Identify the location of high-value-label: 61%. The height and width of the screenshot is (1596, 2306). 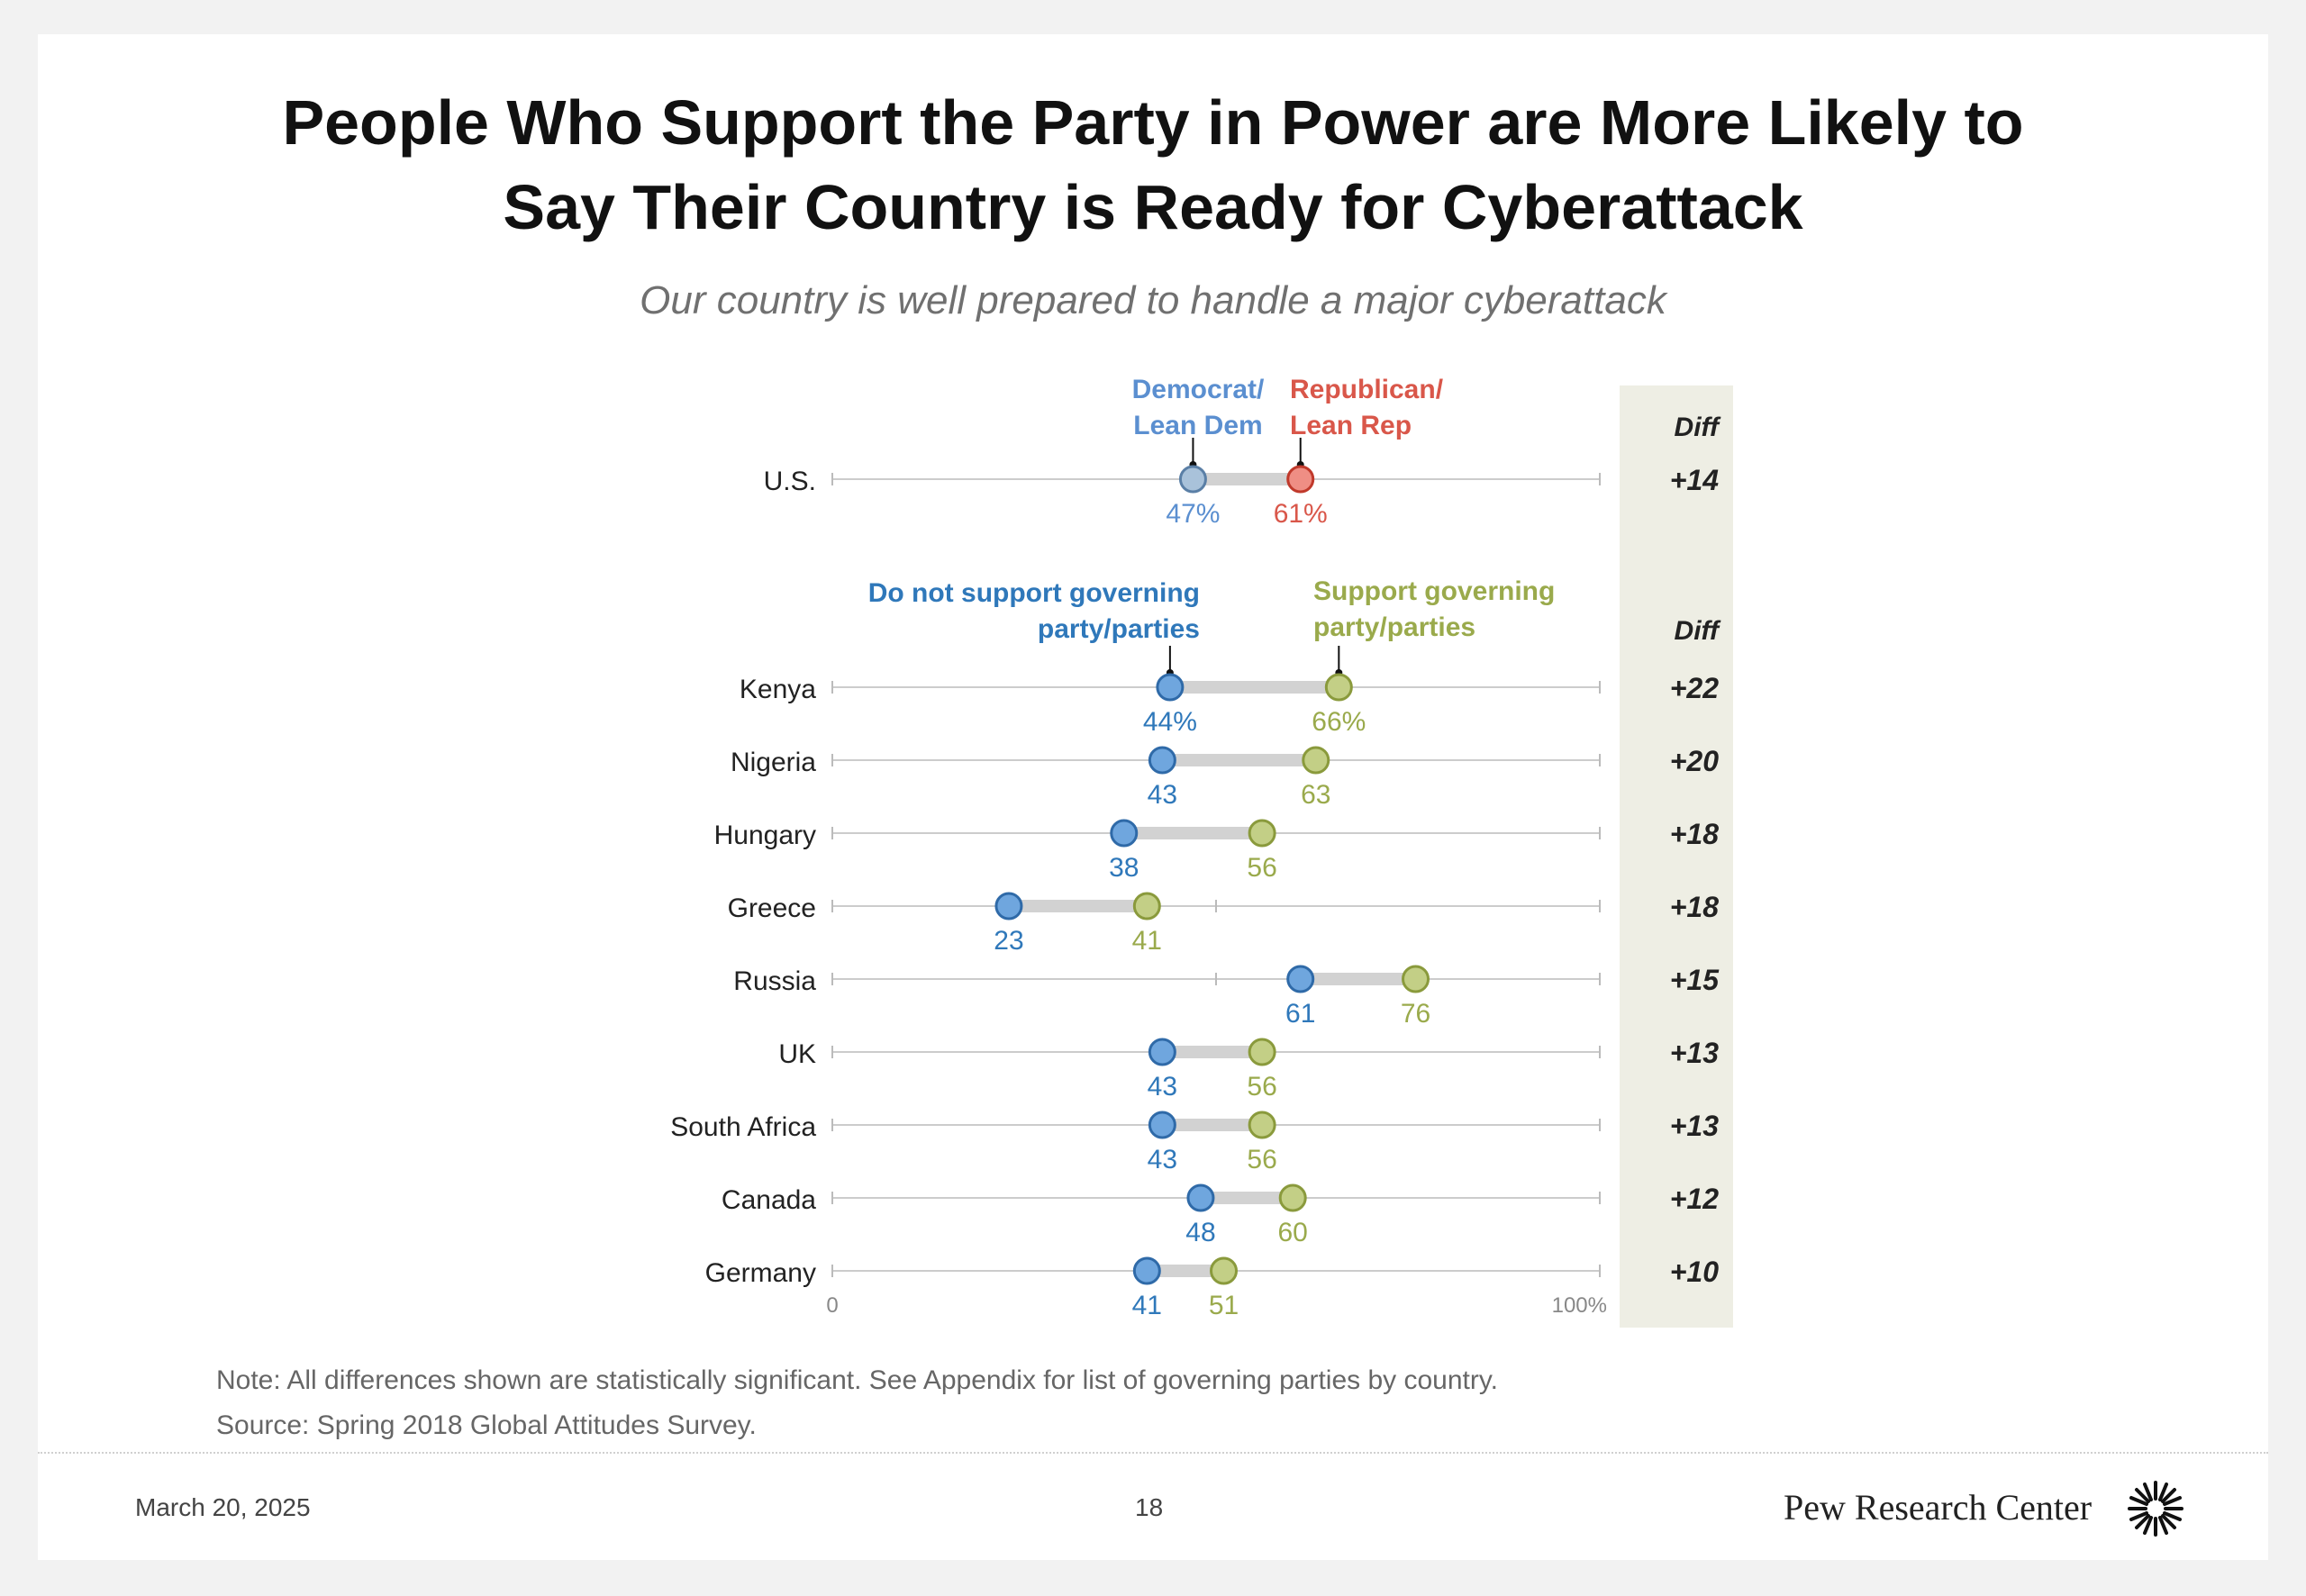
(1301, 514).